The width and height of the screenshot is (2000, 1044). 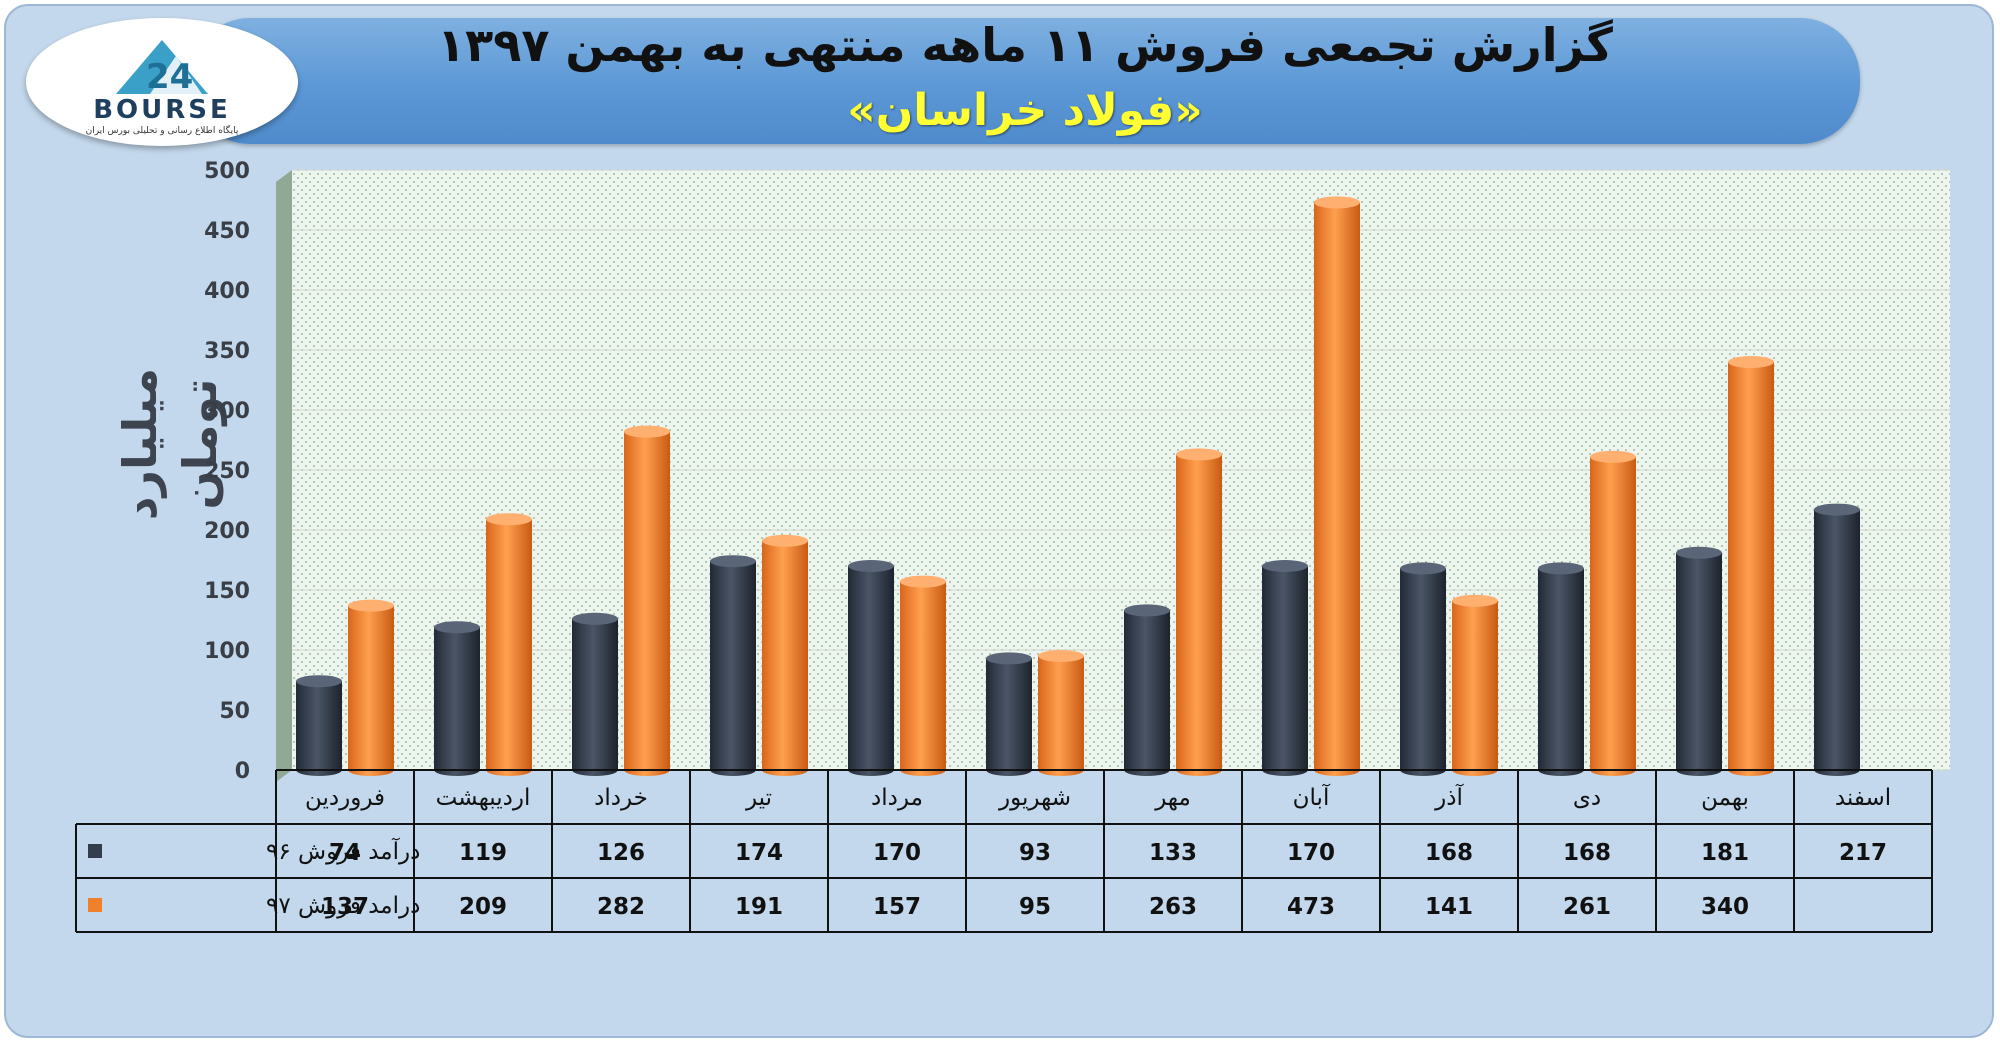 What do you see at coordinates (242, 771) in the screenshot?
I see `y-tick-label: 0` at bounding box center [242, 771].